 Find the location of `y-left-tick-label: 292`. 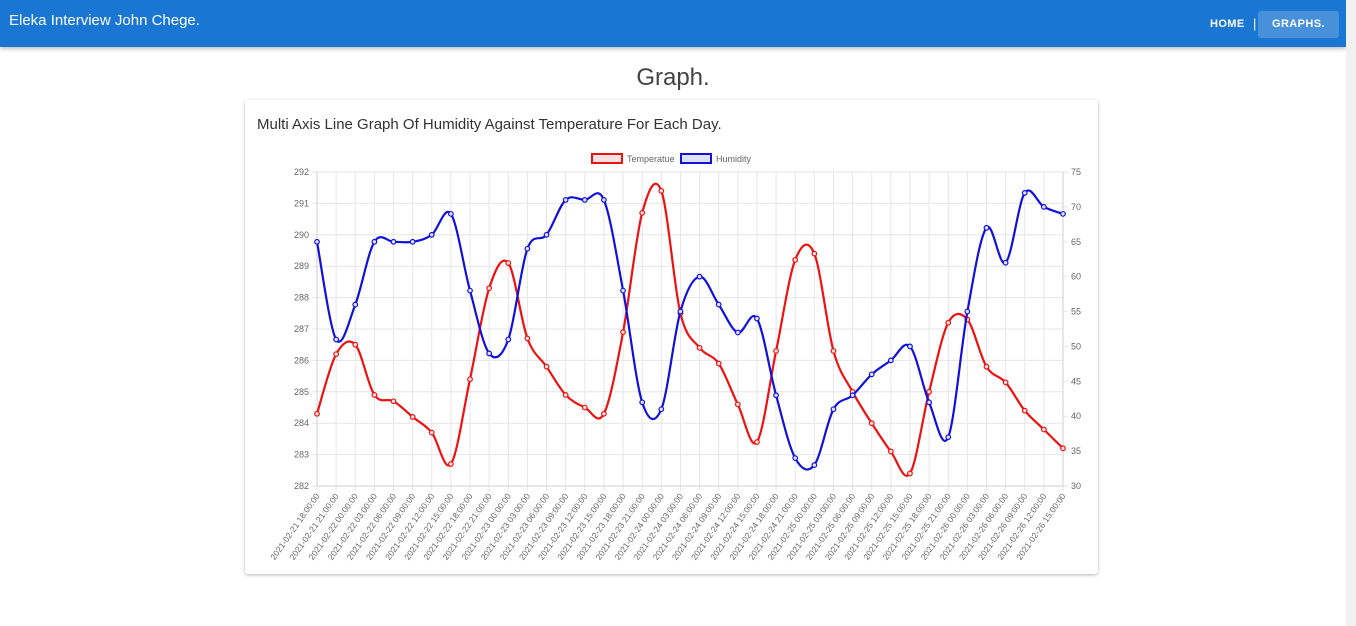

y-left-tick-label: 292 is located at coordinates (301, 172).